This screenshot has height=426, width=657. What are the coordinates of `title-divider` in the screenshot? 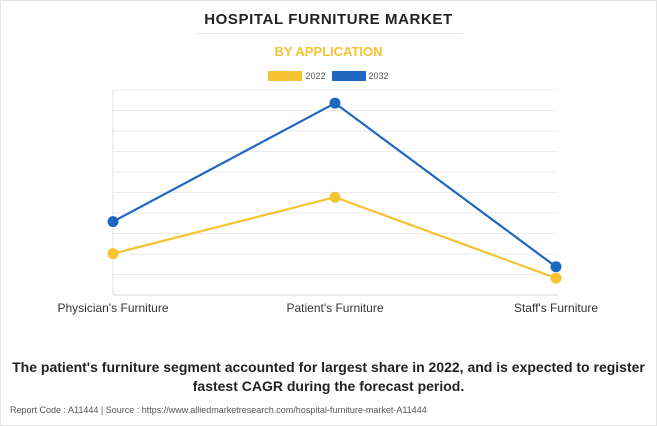 It's located at (329, 33).